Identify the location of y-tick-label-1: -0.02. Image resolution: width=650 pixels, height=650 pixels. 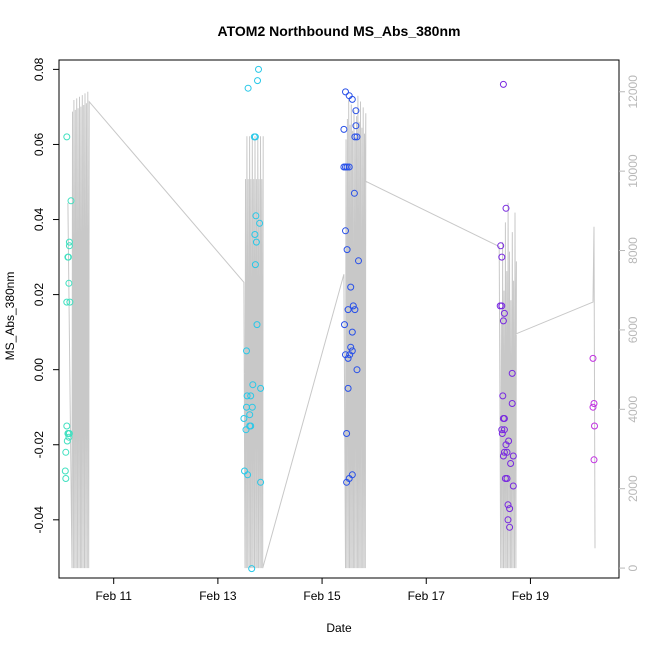
(39, 445).